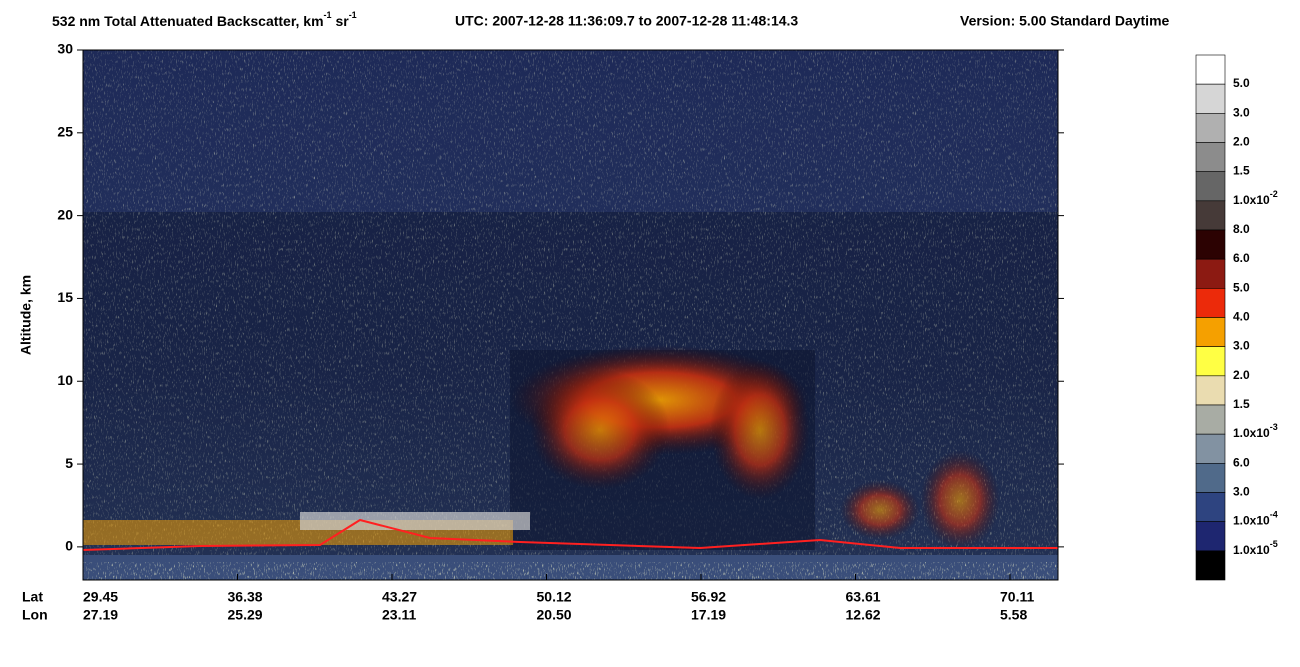 The image size is (1300, 667). Describe the element at coordinates (69, 463) in the screenshot. I see `y-tick-label: 5` at that location.